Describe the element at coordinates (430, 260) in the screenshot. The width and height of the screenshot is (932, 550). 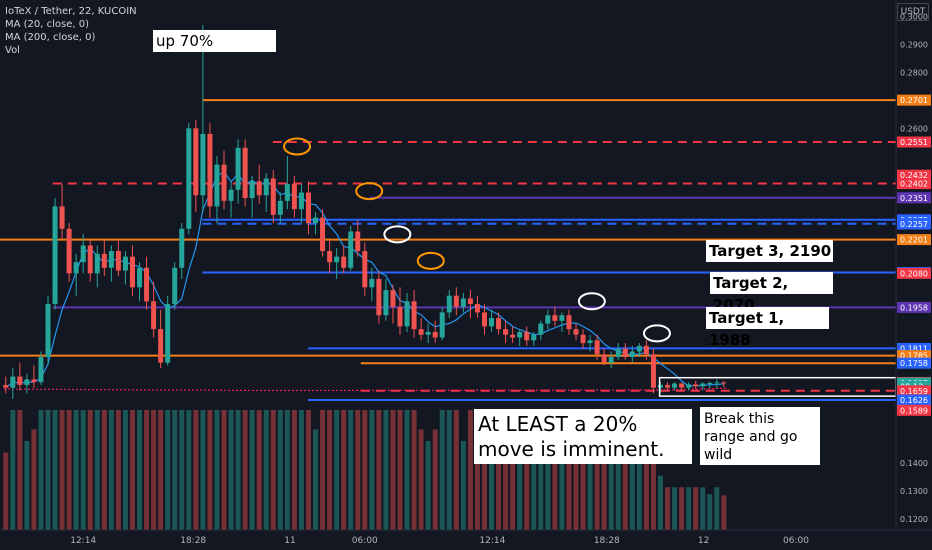
I see `highlight-circle` at that location.